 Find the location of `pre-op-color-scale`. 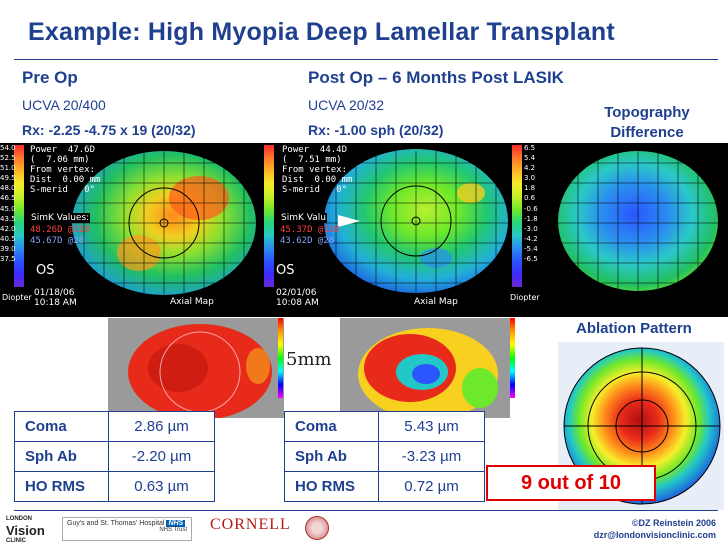

pre-op-color-scale is located at coordinates (19, 216).